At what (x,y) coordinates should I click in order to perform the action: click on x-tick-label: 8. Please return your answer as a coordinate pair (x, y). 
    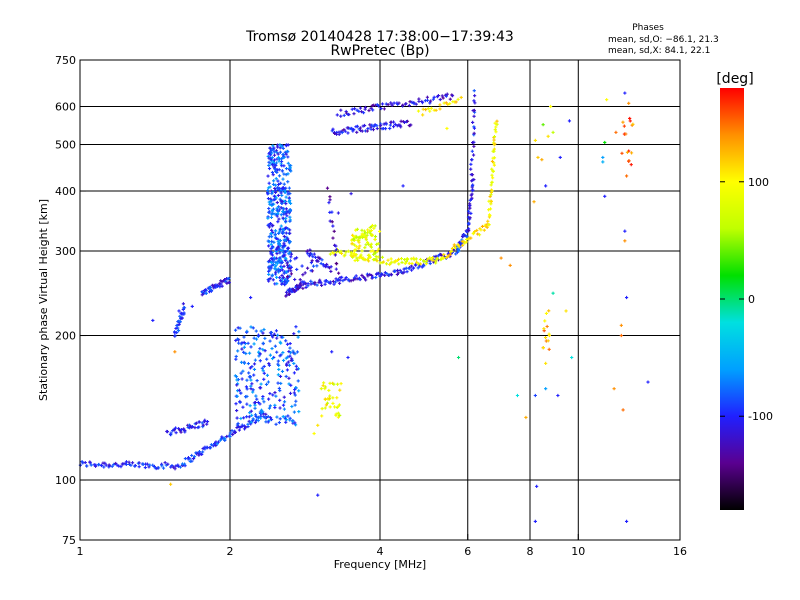
    Looking at the image, I should click on (530, 551).